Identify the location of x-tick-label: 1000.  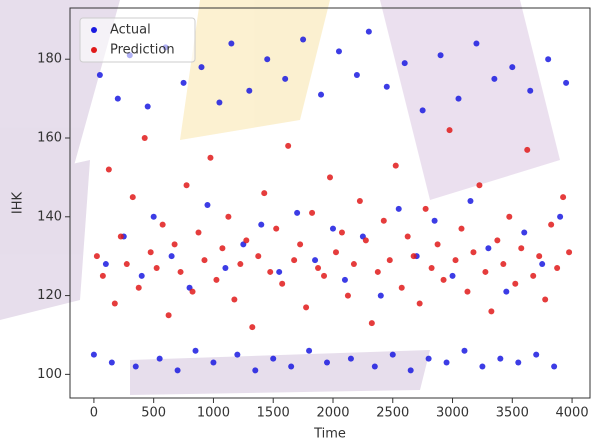
(213, 413).